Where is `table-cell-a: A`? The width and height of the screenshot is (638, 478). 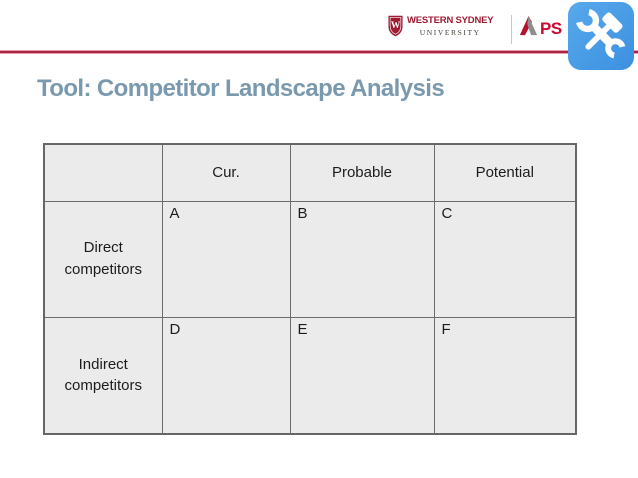
table-cell-a: A is located at coordinates (226, 259).